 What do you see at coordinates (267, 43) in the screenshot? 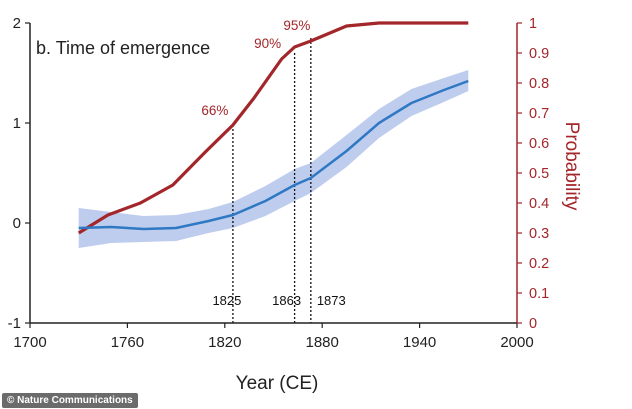
I see `marker-probability-90pct: 90%` at bounding box center [267, 43].